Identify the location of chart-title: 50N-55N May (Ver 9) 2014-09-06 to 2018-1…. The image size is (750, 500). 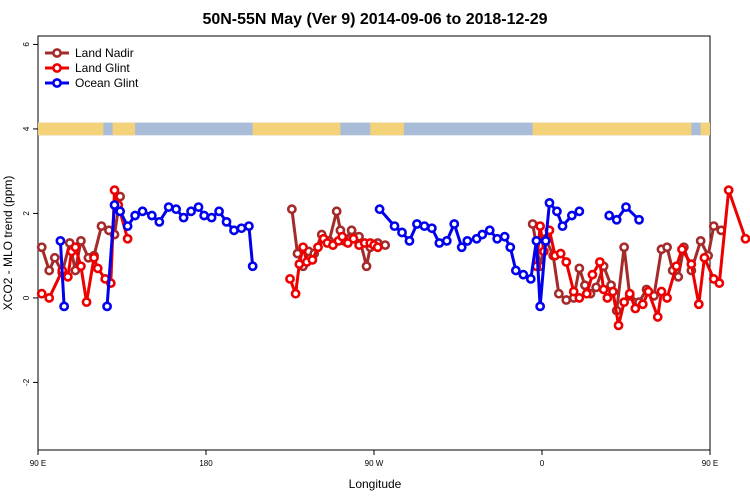
(374, 19).